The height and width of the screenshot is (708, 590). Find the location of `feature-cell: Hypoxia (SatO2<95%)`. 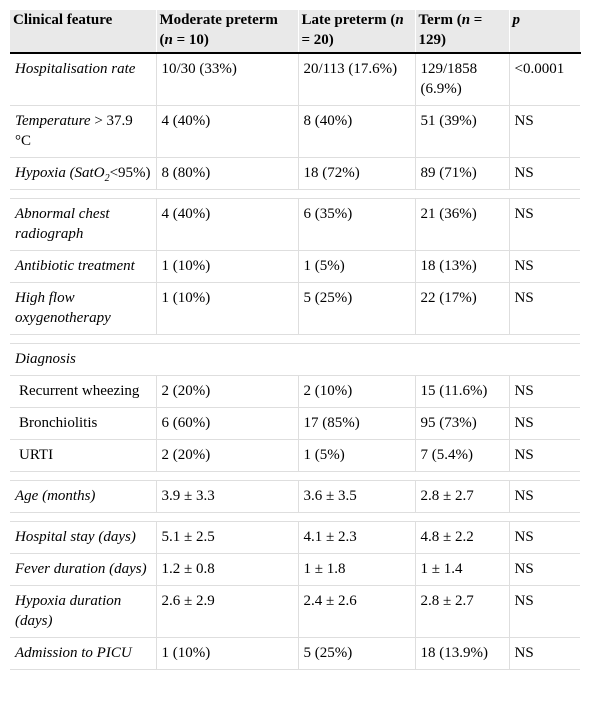

feature-cell: Hypoxia (SatO2<95%) is located at coordinates (83, 173).